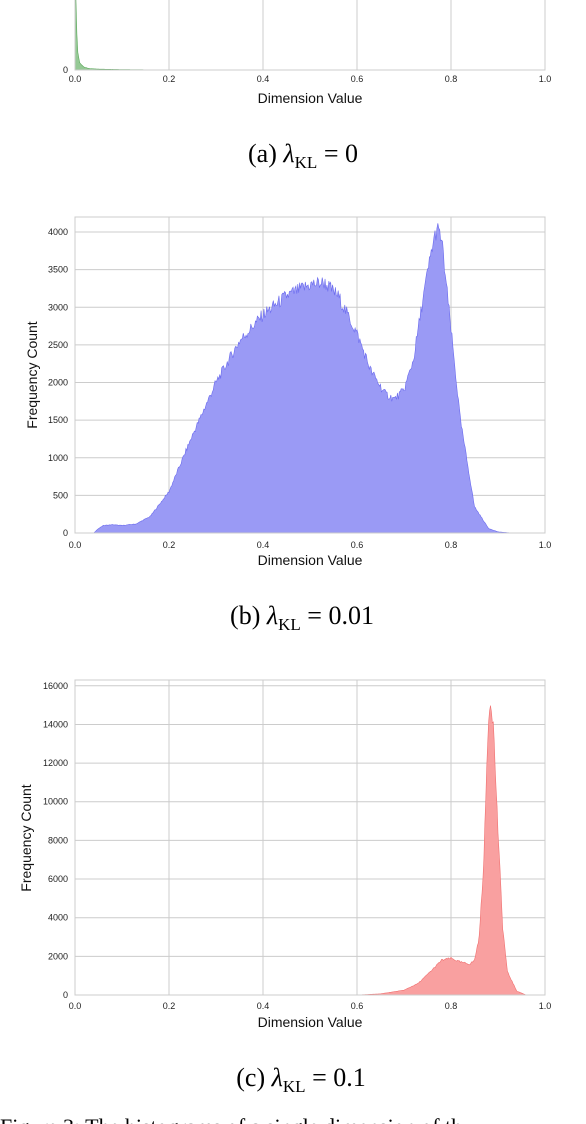 This screenshot has height=1124, width=586. Describe the element at coordinates (265, 153) in the screenshot. I see `caption-a-prefix: (a)` at that location.